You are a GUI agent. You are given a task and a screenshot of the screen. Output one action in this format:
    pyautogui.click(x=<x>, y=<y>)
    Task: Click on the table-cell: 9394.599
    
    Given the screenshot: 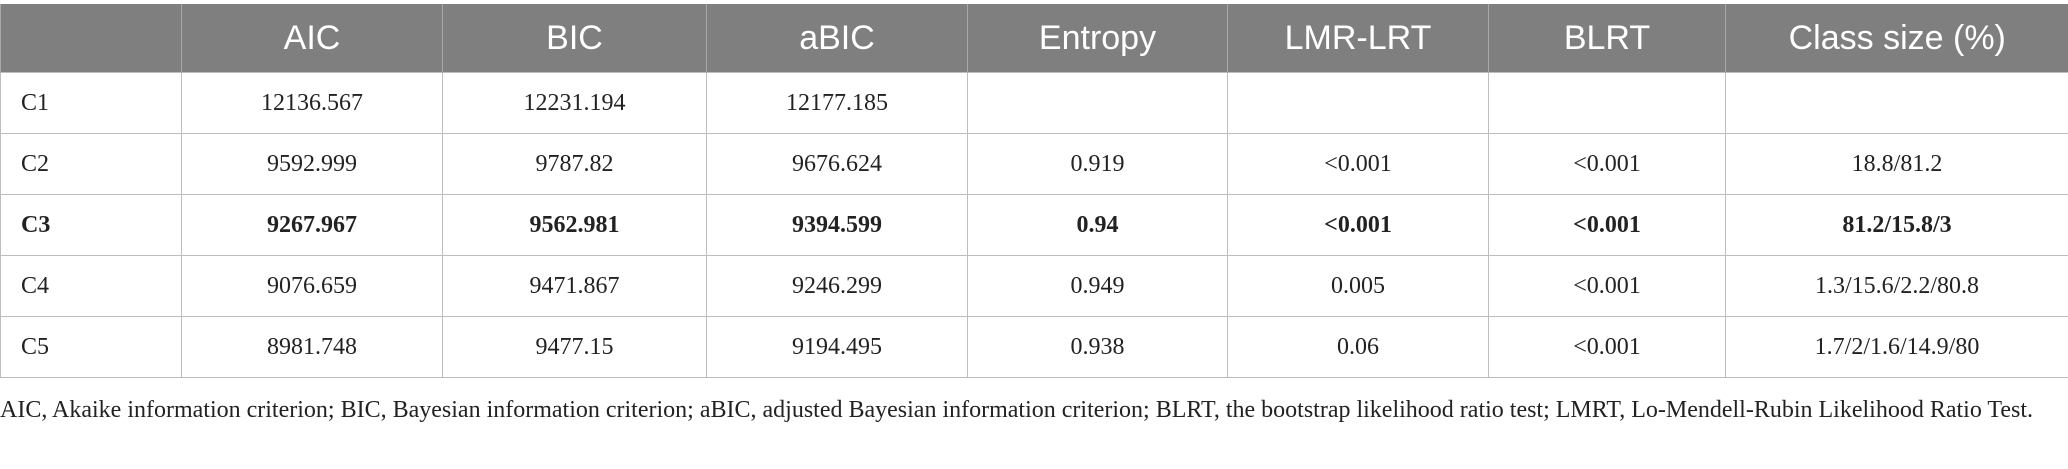 What is the action you would take?
    pyautogui.click(x=837, y=225)
    